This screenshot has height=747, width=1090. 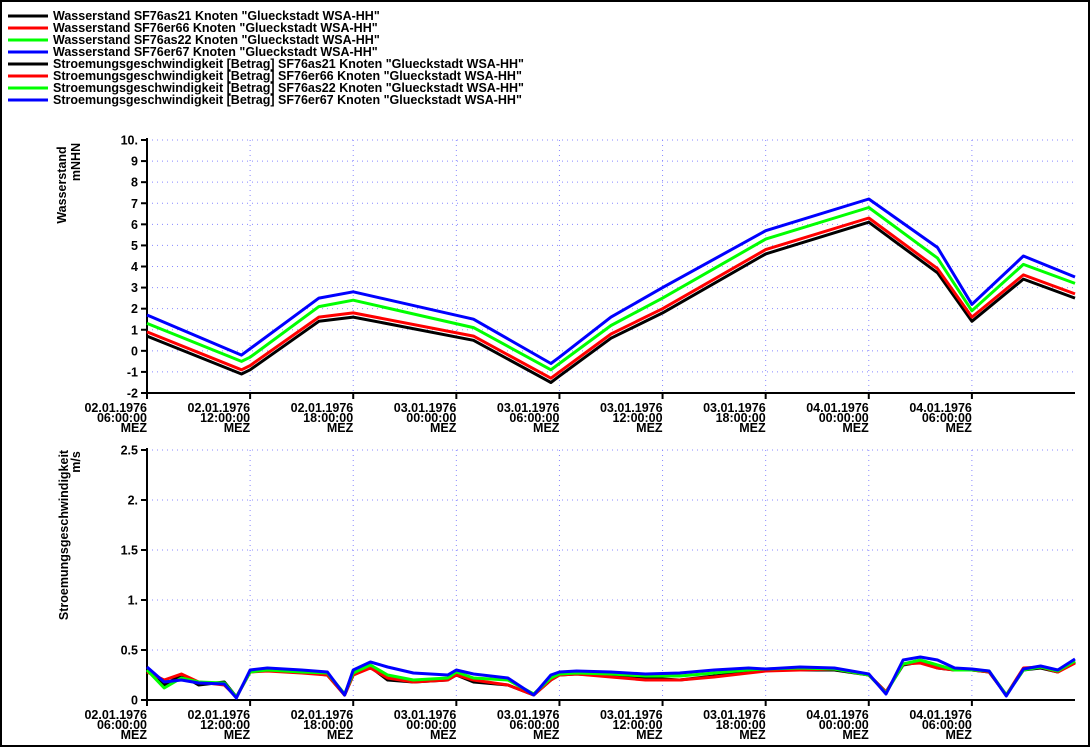 What do you see at coordinates (76, 462) in the screenshot?
I see `y-axis-unit: m/s` at bounding box center [76, 462].